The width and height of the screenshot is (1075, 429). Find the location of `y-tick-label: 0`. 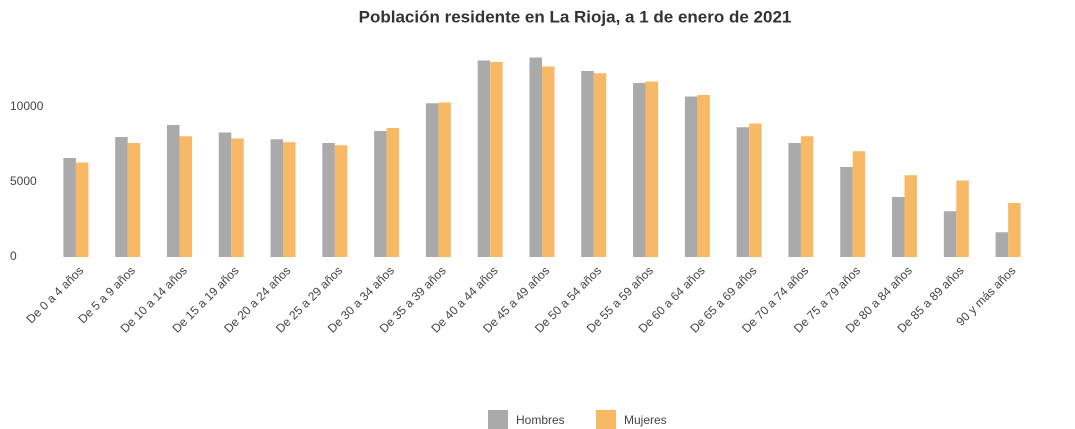

y-tick-label: 0 is located at coordinates (13, 256).